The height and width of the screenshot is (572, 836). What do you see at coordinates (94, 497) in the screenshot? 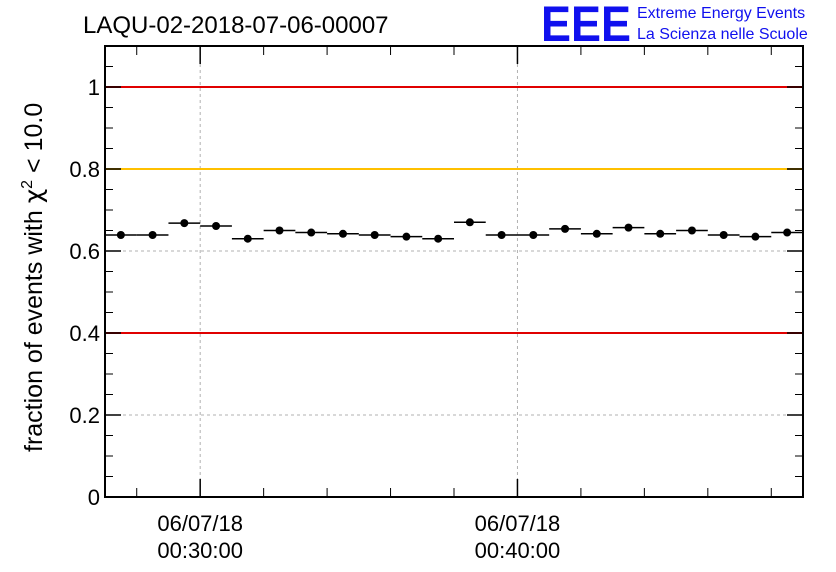
I see `y-tick-label-0: 0` at bounding box center [94, 497].